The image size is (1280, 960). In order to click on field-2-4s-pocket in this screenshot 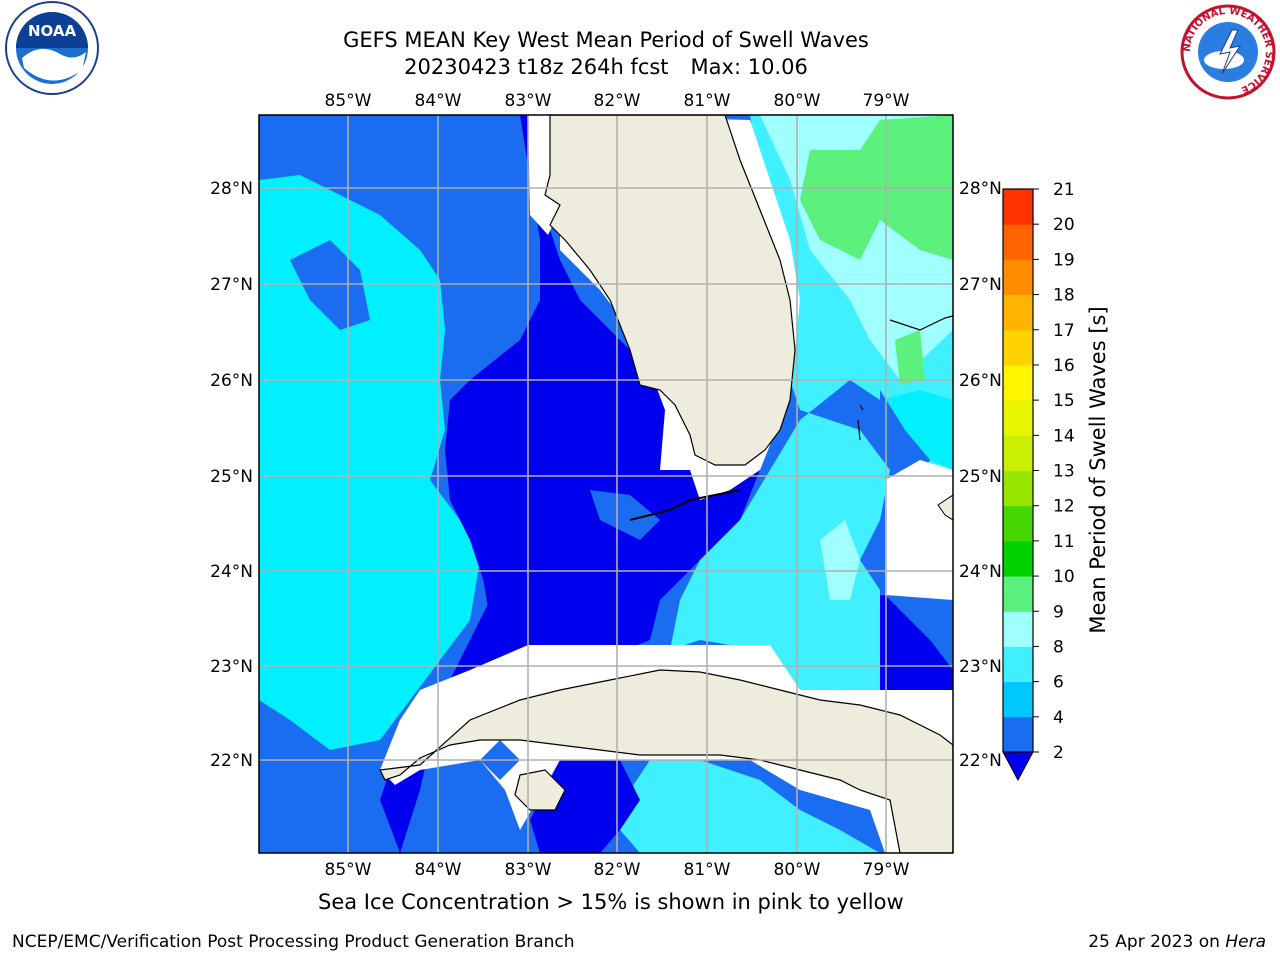, I will do `click(330, 285)`.